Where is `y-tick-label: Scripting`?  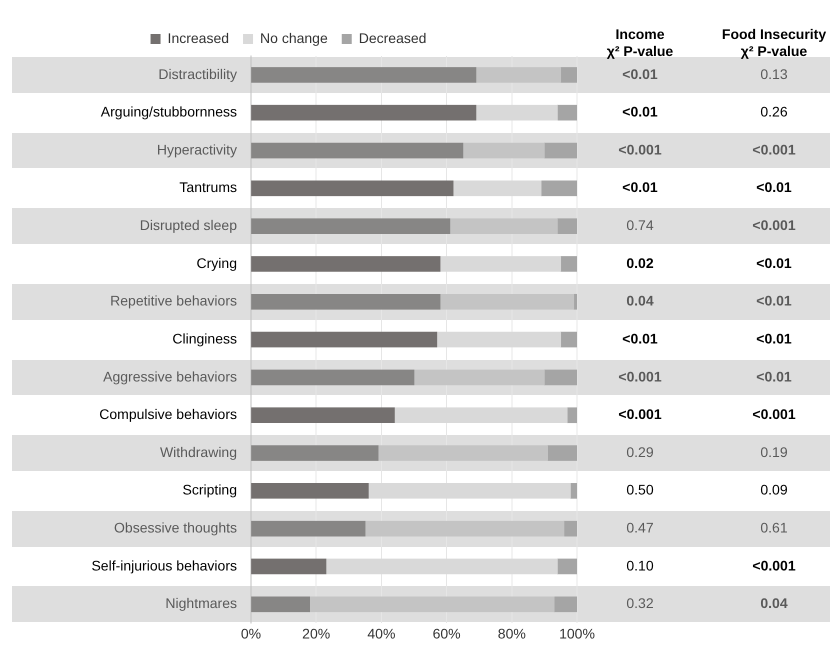 y-tick-label: Scripting is located at coordinates (209, 490).